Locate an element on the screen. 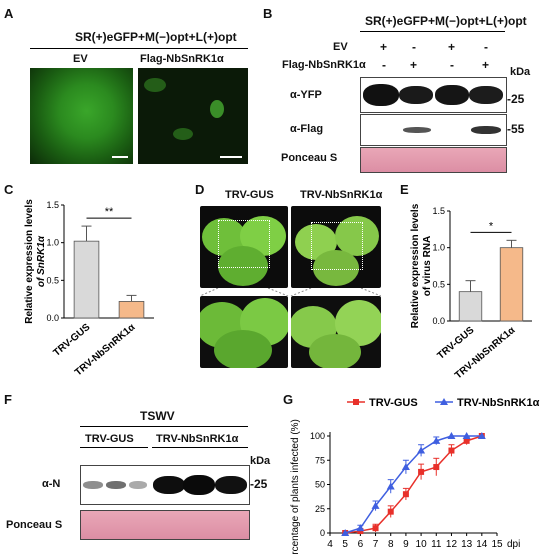  e-ytick-label-2: 1.0 is located at coordinates (438, 248).